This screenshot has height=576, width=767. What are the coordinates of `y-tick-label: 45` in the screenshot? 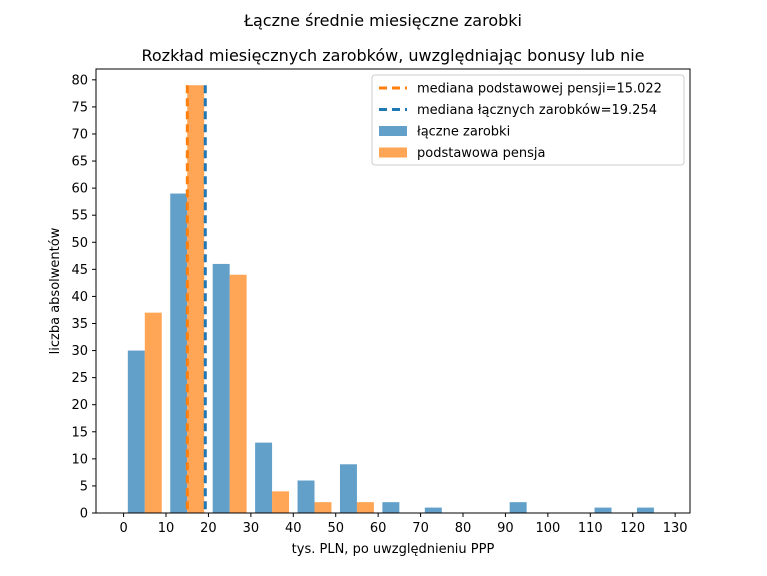 It's located at (79, 270).